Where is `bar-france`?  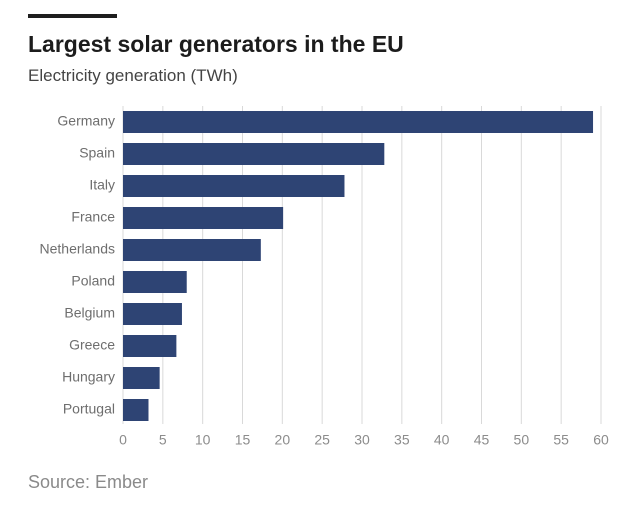
bar-france is located at coordinates (203, 218).